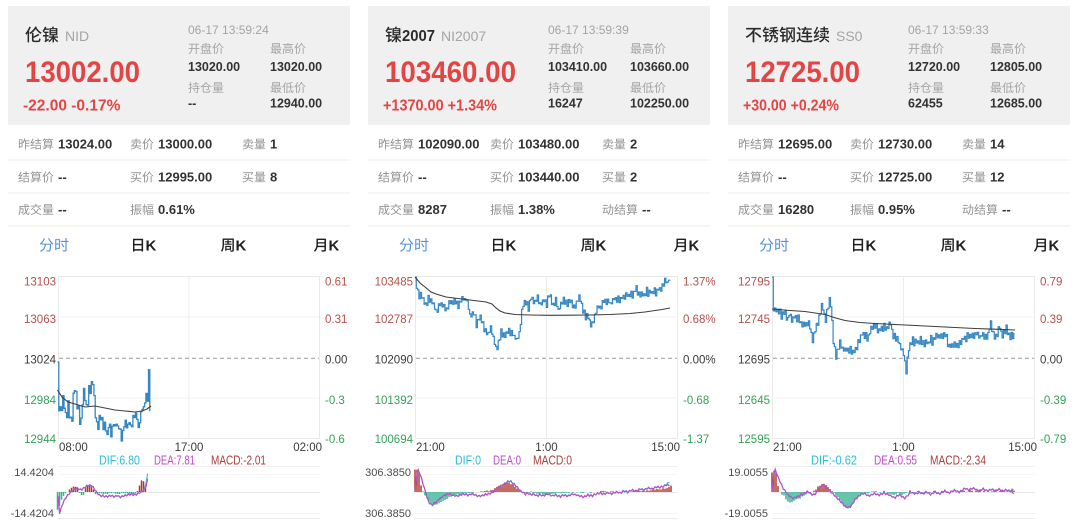 This screenshot has width=1077, height=522. I want to click on svg-text: 13063, so click(40, 320).